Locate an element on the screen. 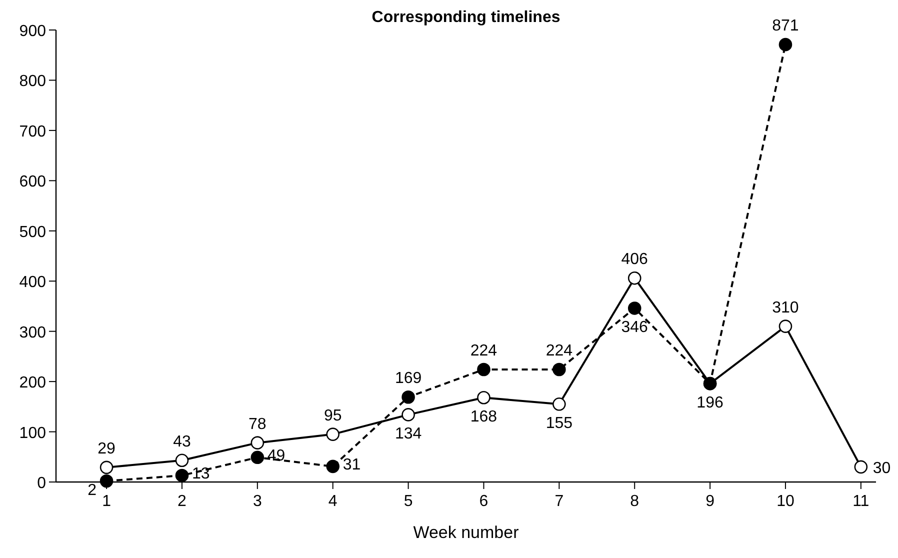 The width and height of the screenshot is (898, 558). x-tick-label: 11 is located at coordinates (861, 501).